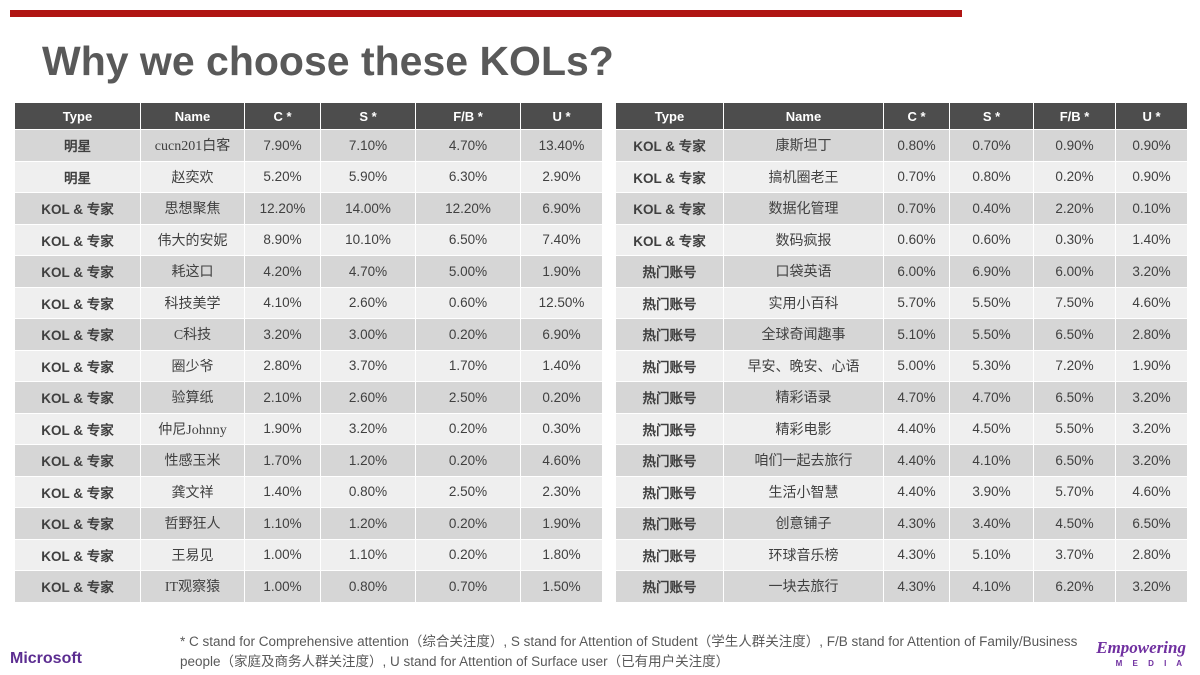  I want to click on value-cell: 0.60%, so click(916, 239).